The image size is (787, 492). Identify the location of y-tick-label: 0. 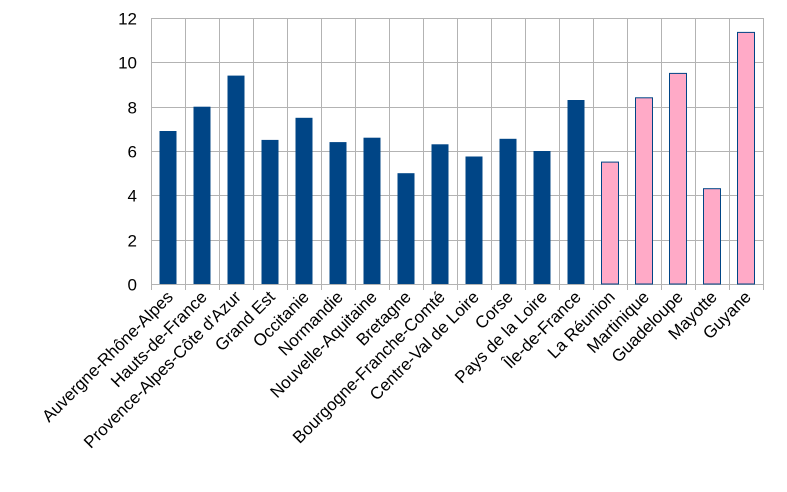
(132, 285).